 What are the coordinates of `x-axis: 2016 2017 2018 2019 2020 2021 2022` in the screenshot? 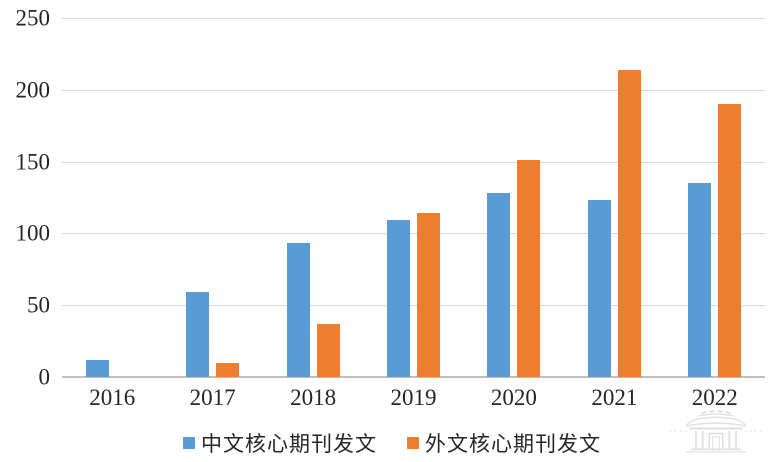 It's located at (413, 399).